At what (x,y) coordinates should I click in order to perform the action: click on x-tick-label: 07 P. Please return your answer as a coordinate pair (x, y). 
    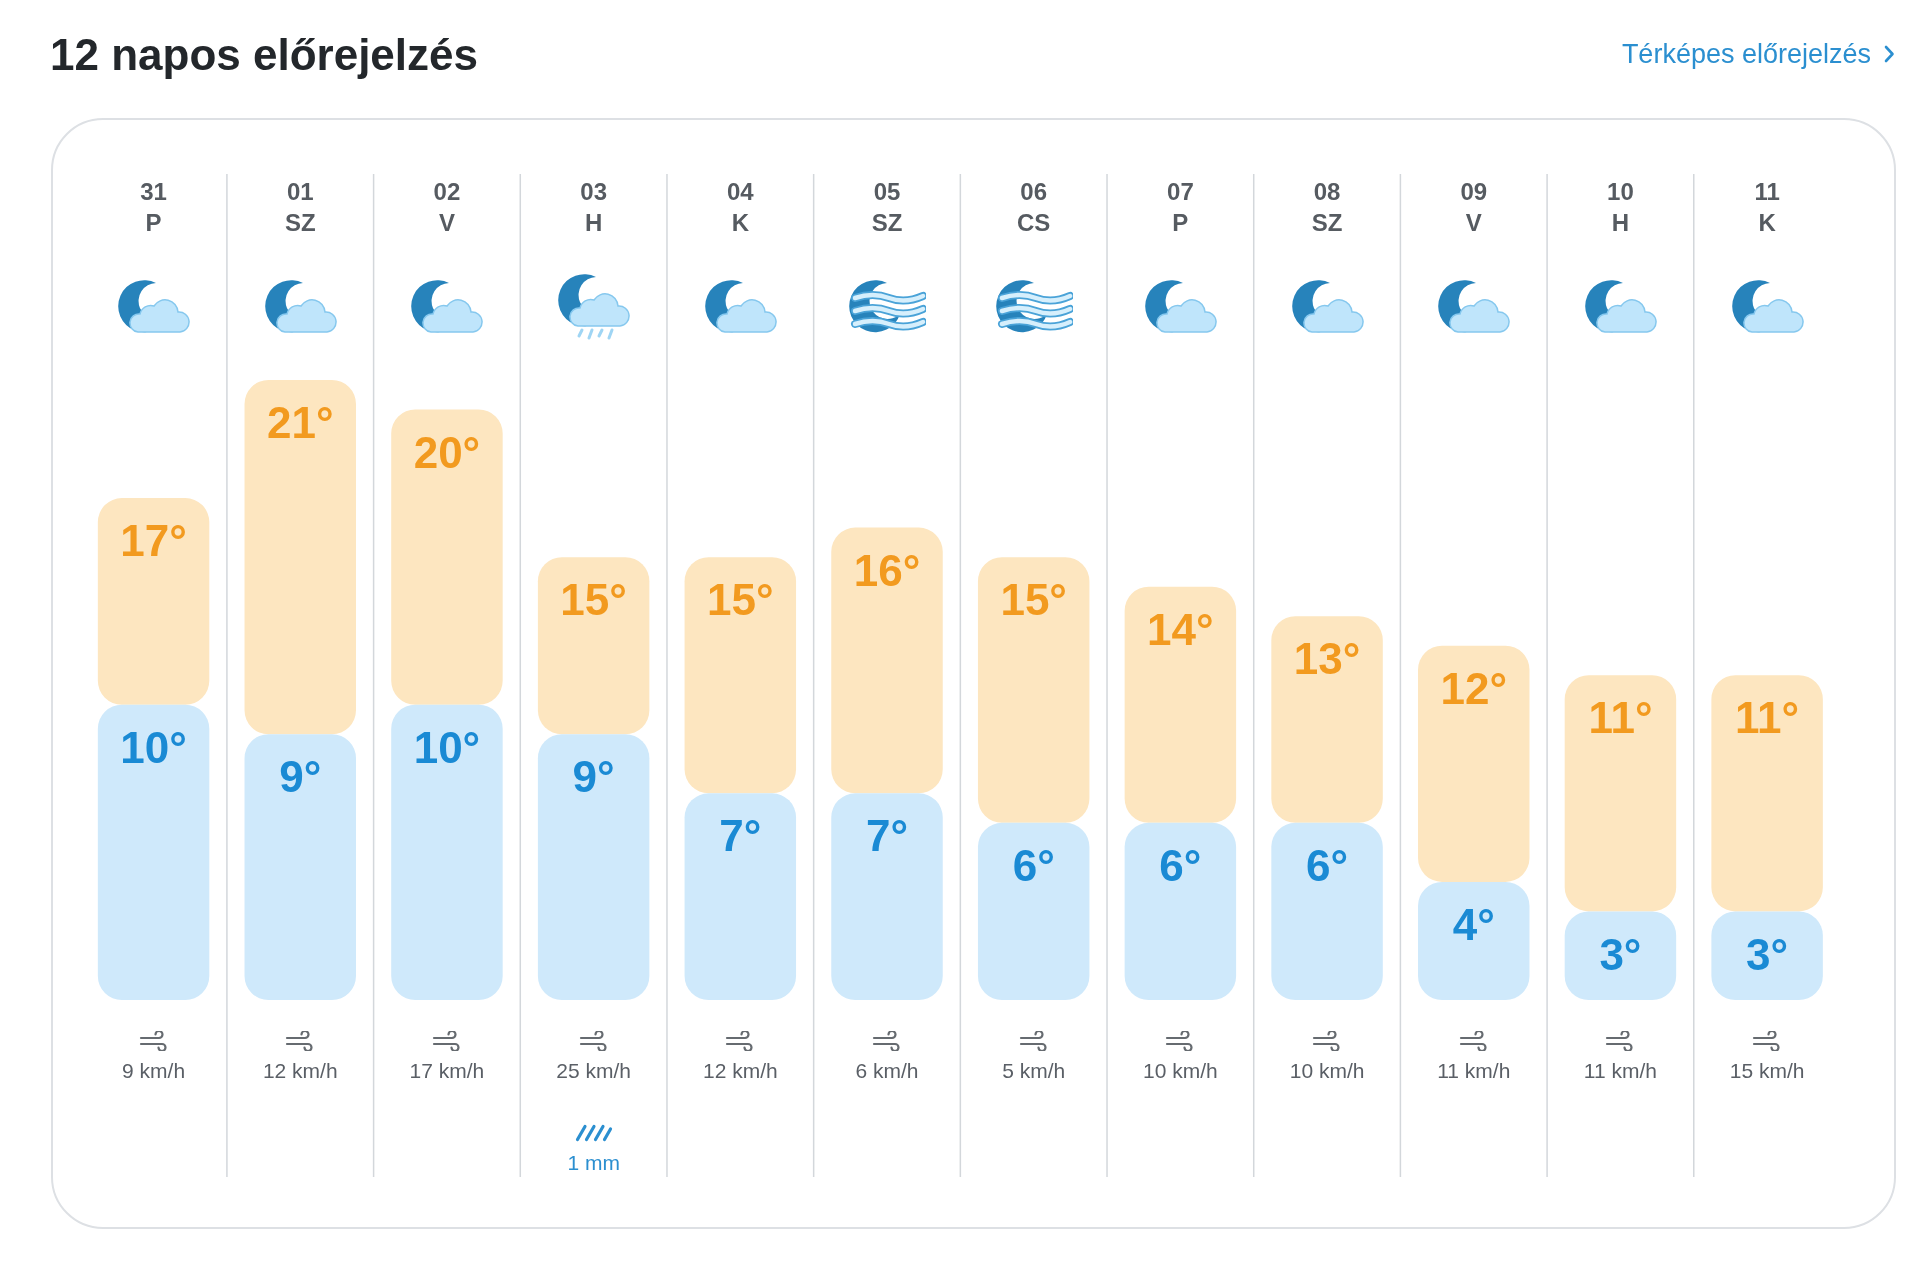
    Looking at the image, I should click on (1180, 207).